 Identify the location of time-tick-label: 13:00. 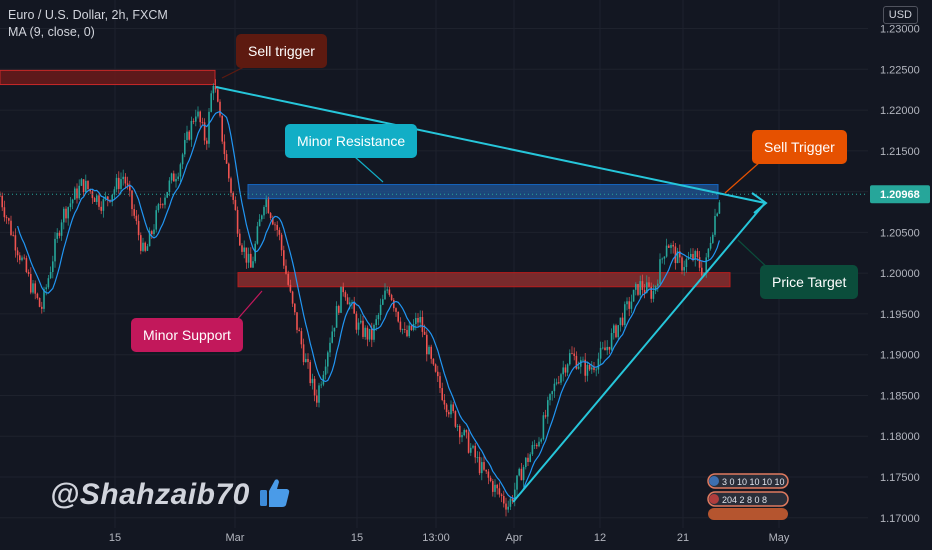
(436, 538).